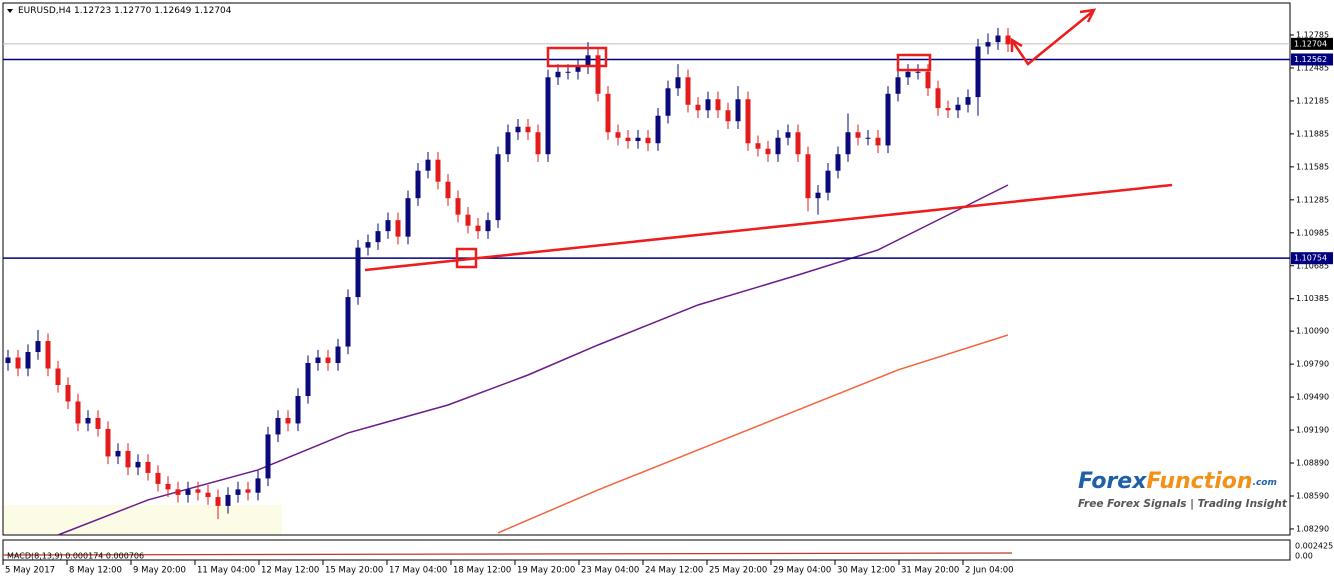 The image size is (1334, 584). I want to click on y-tick-label: 1.12185, so click(1312, 100).